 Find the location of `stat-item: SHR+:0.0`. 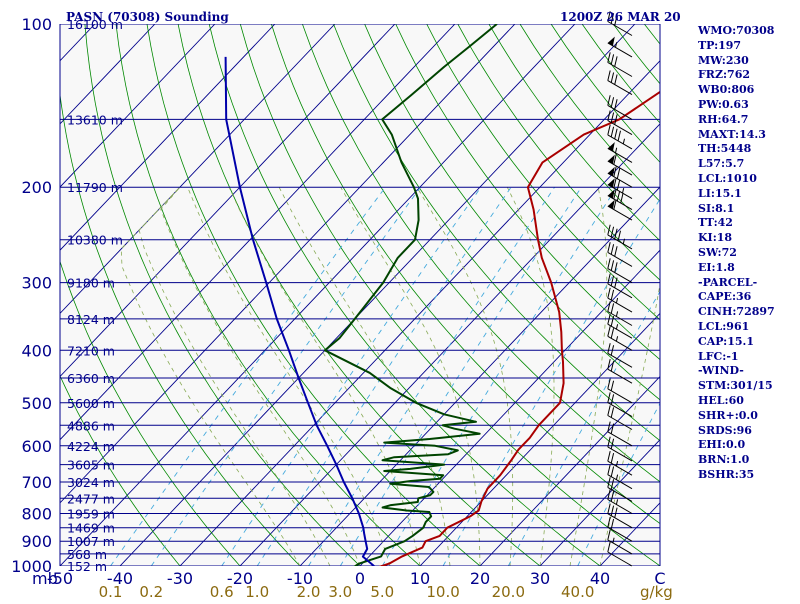

stat-item: SHR+:0.0 is located at coordinates (748, 416).